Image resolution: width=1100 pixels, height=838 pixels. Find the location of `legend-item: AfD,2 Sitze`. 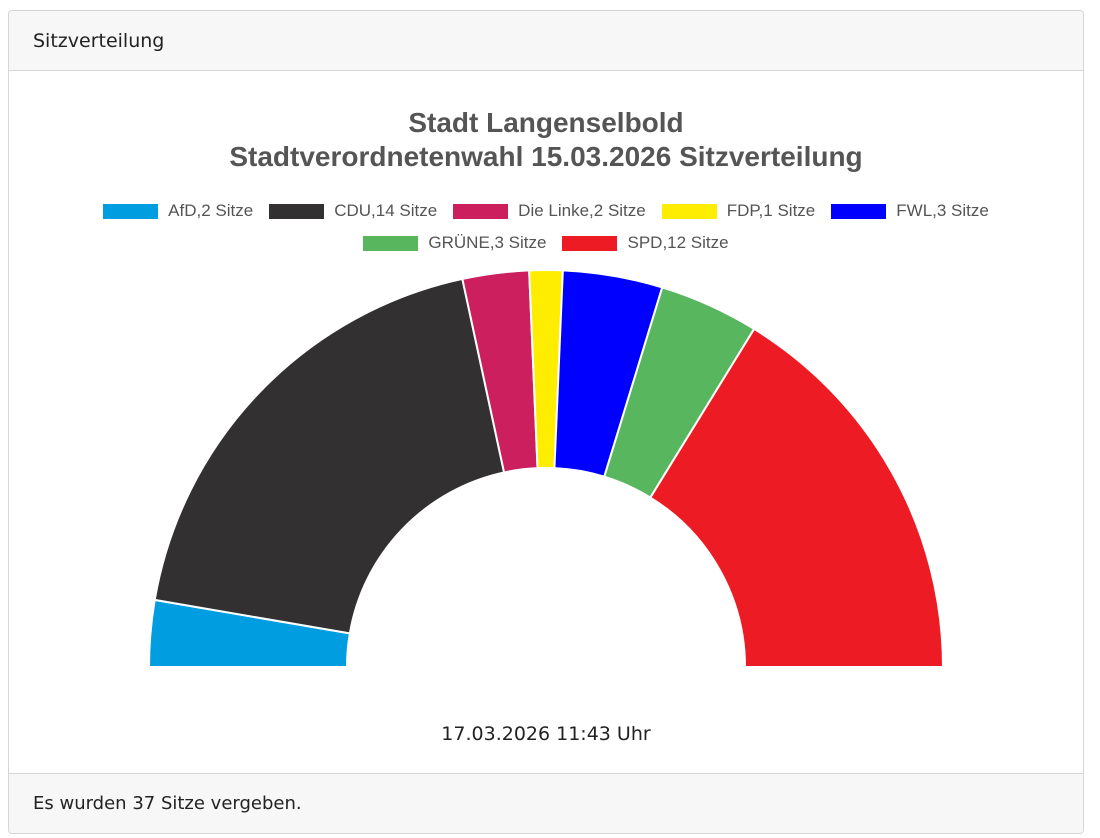

legend-item: AfD,2 Sitze is located at coordinates (178, 210).